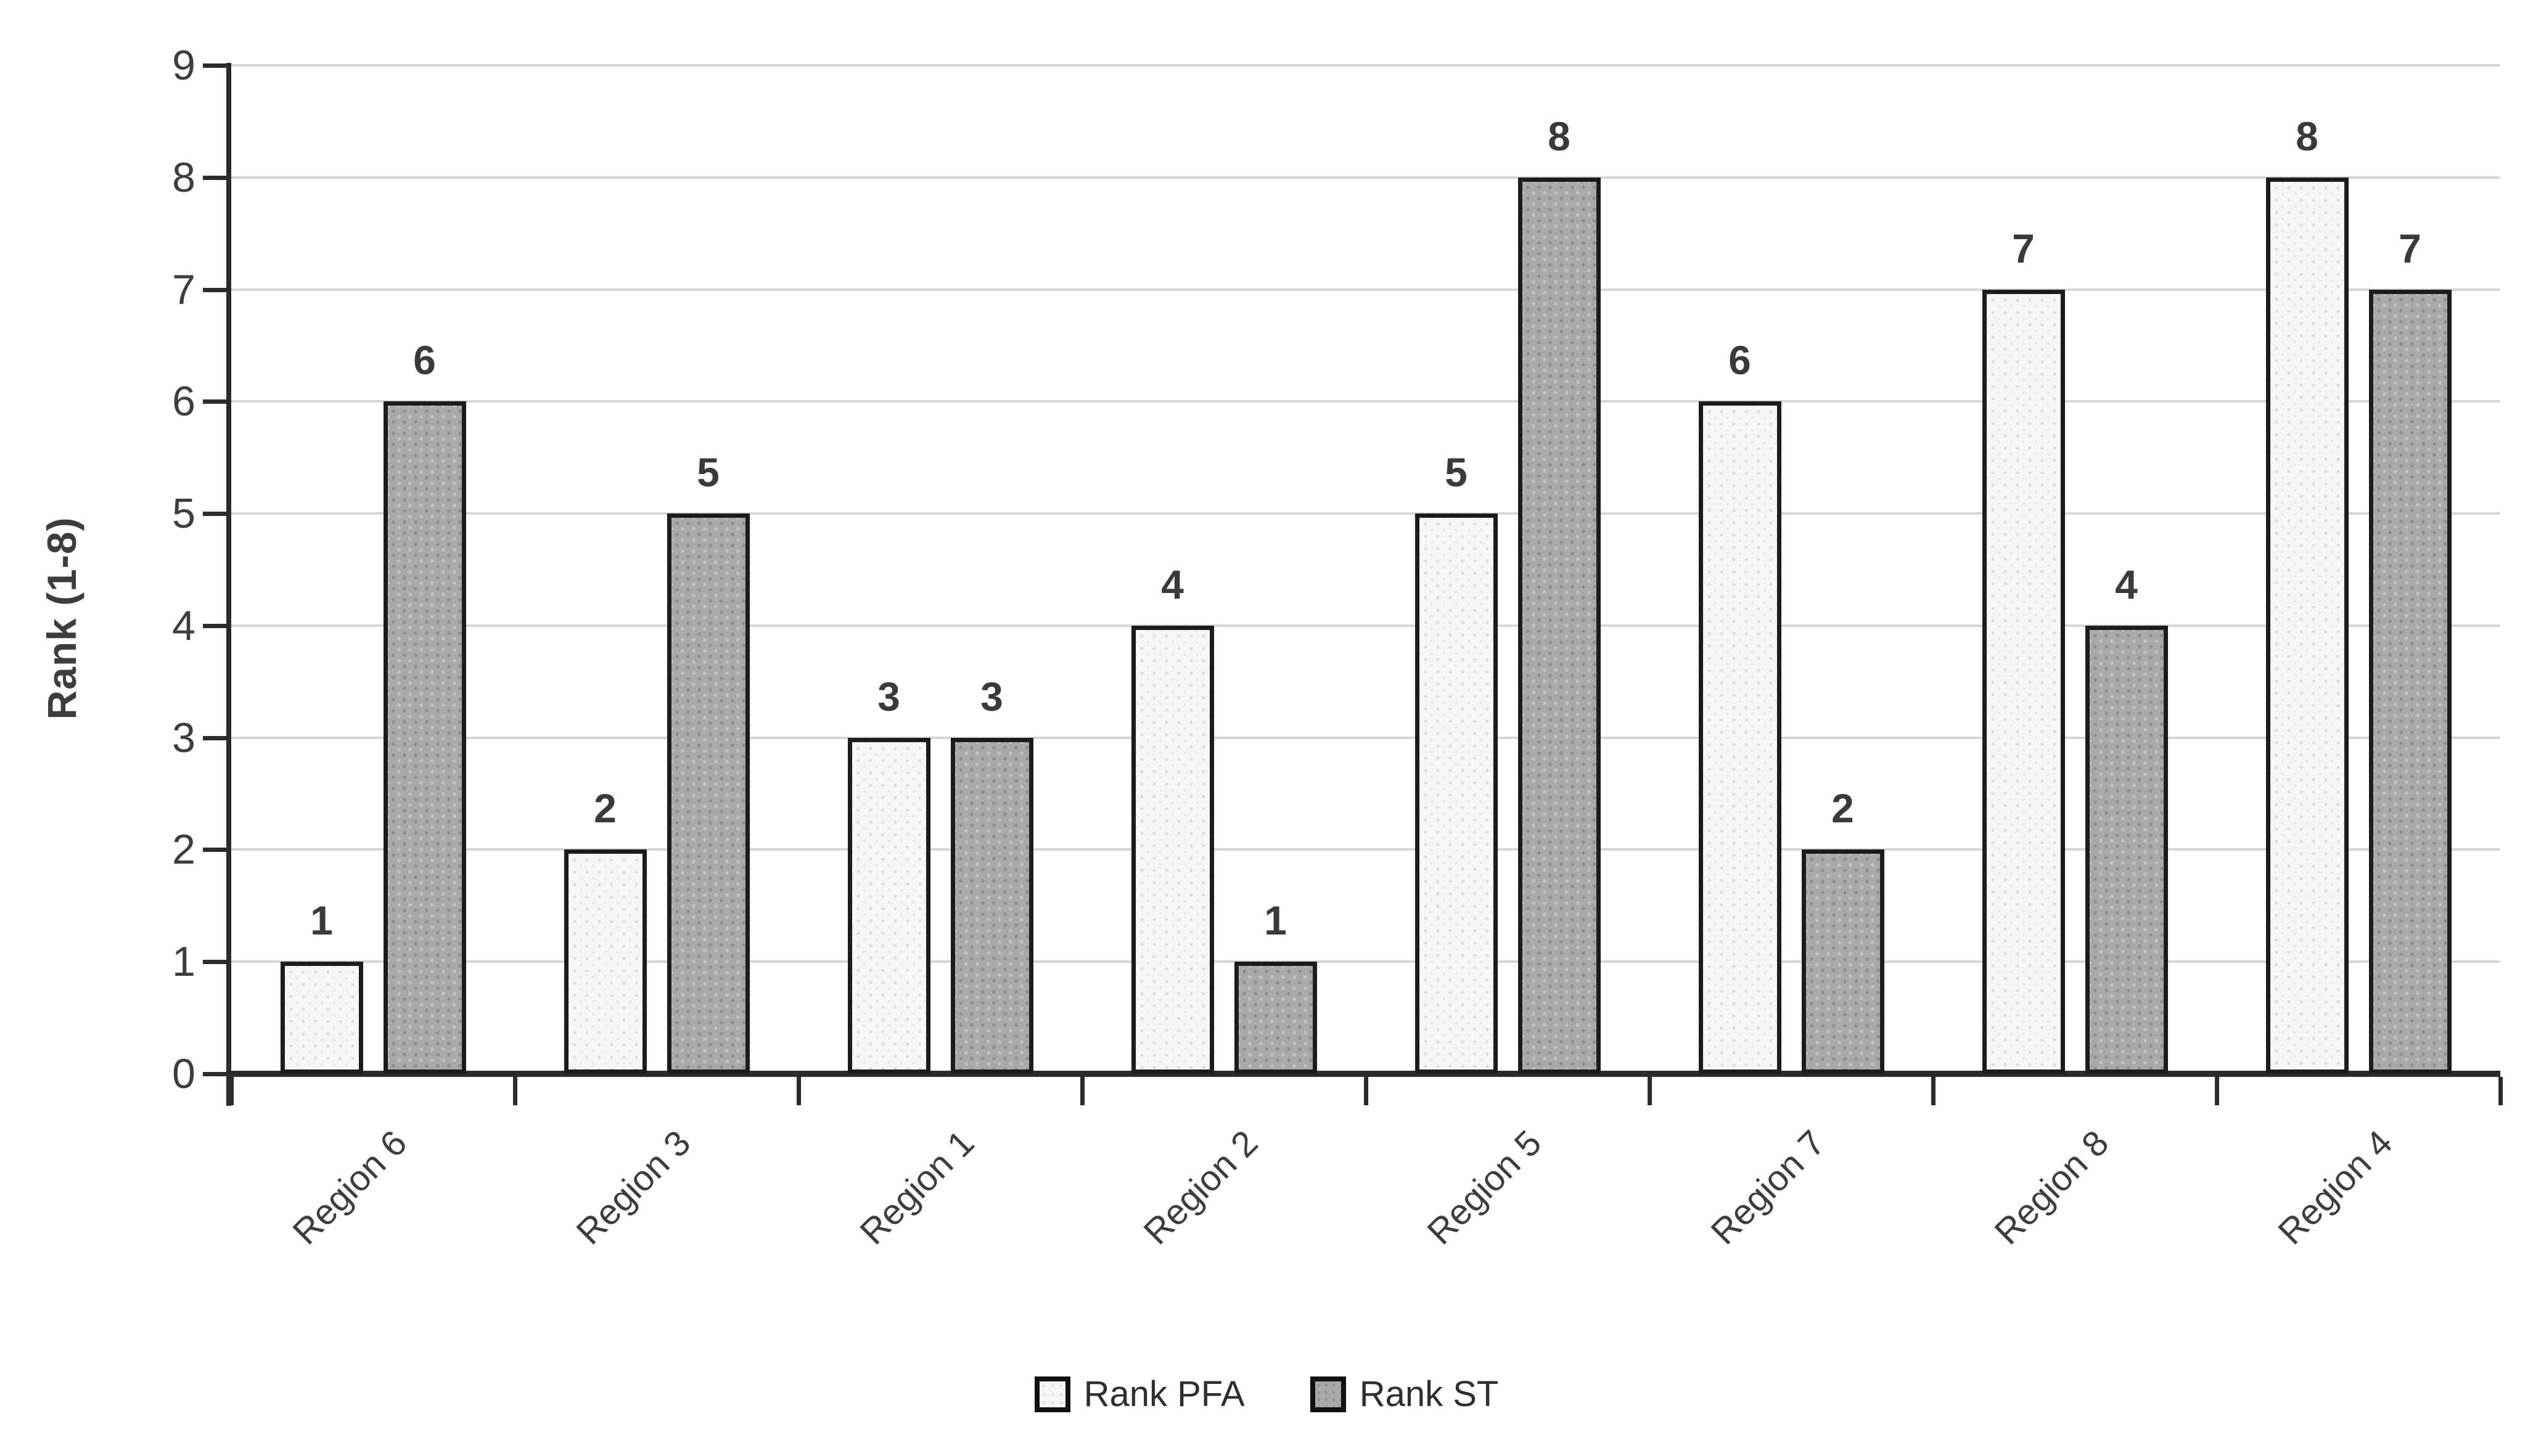 The height and width of the screenshot is (1456, 2533). Describe the element at coordinates (1328, 1394) in the screenshot. I see `legend-swatch-rank-st` at that location.